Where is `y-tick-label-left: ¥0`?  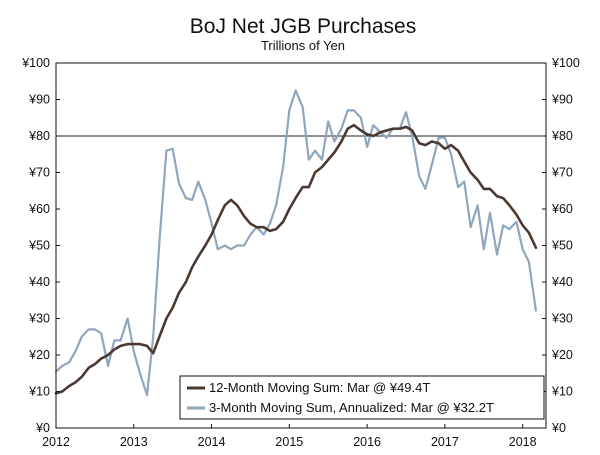 y-tick-label-left: ¥0 is located at coordinates (42, 428).